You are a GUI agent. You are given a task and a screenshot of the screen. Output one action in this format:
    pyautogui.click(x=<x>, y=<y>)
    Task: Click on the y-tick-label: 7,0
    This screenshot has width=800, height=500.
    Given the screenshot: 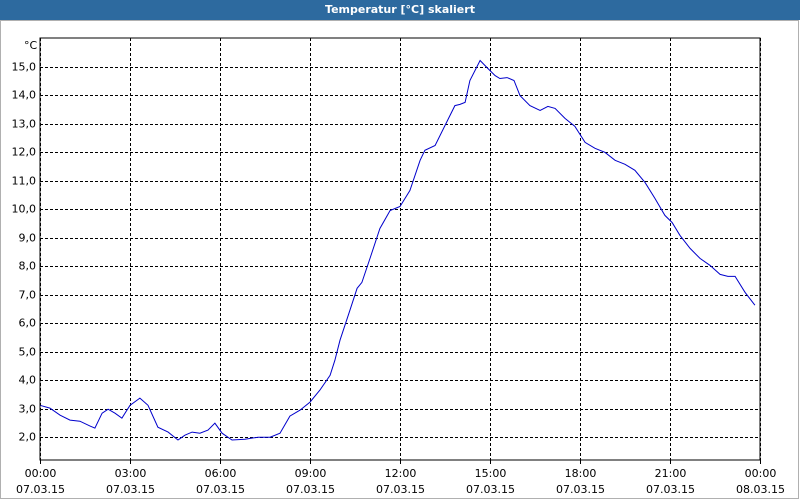 What is the action you would take?
    pyautogui.click(x=28, y=295)
    